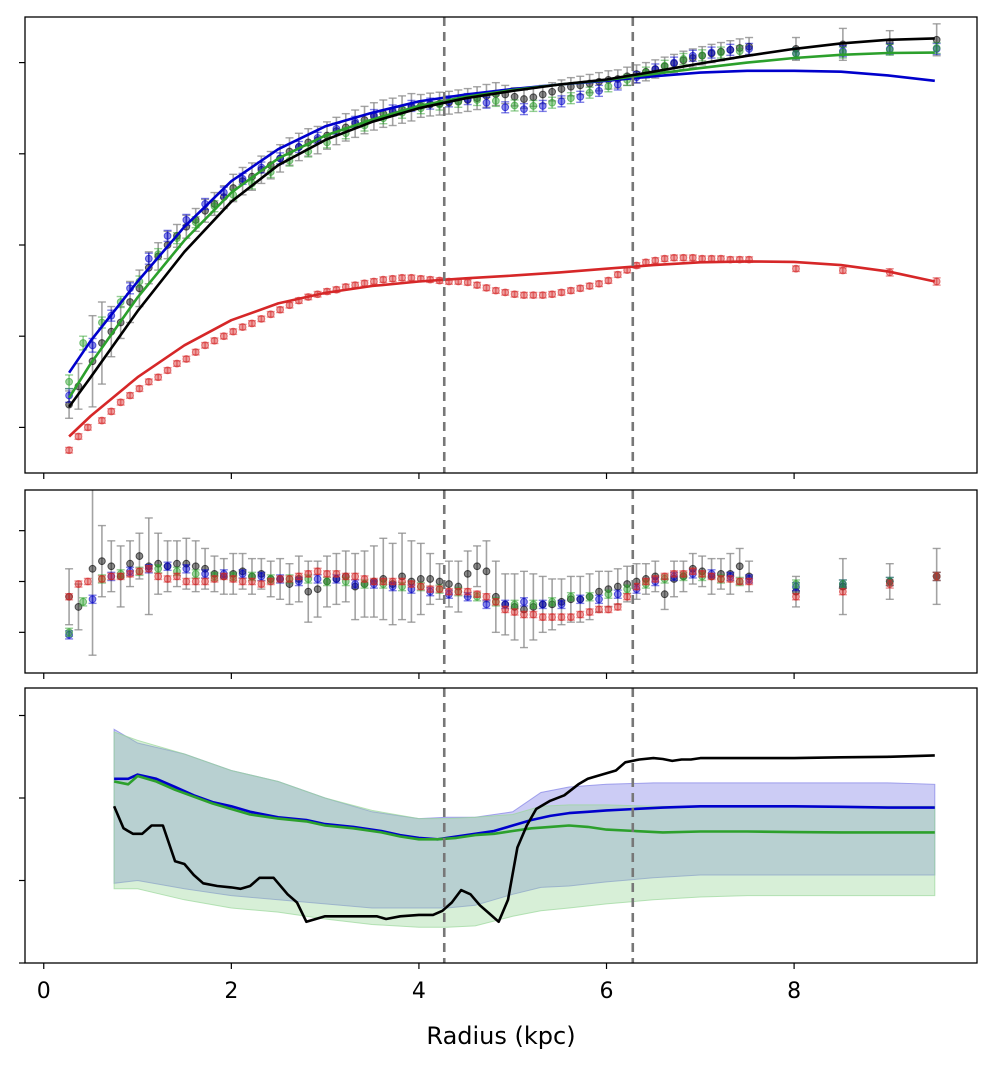  I want to click on bottom-profile-yticks, so click(22, 839).